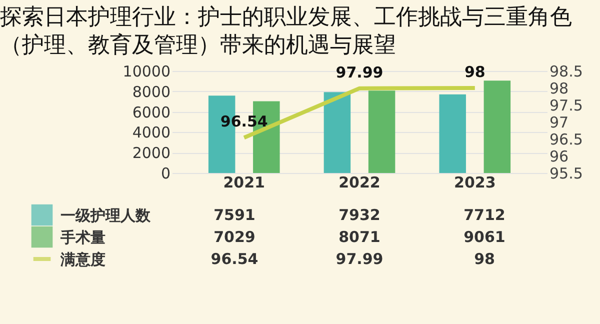 The image size is (600, 324). I want to click on x-tick-label: 2022, so click(359, 183).